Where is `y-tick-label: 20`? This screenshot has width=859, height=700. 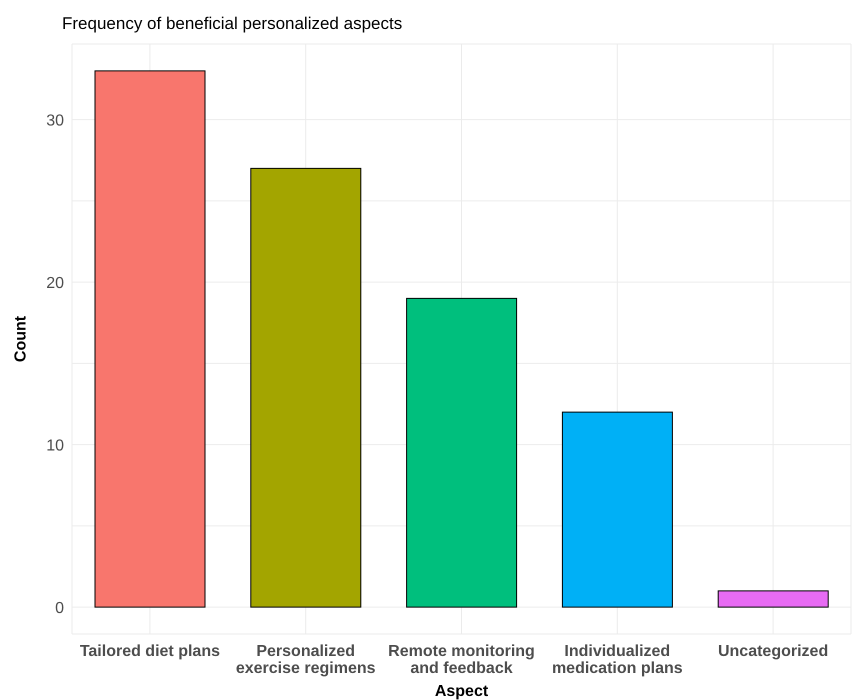
y-tick-label: 20 is located at coordinates (55, 283).